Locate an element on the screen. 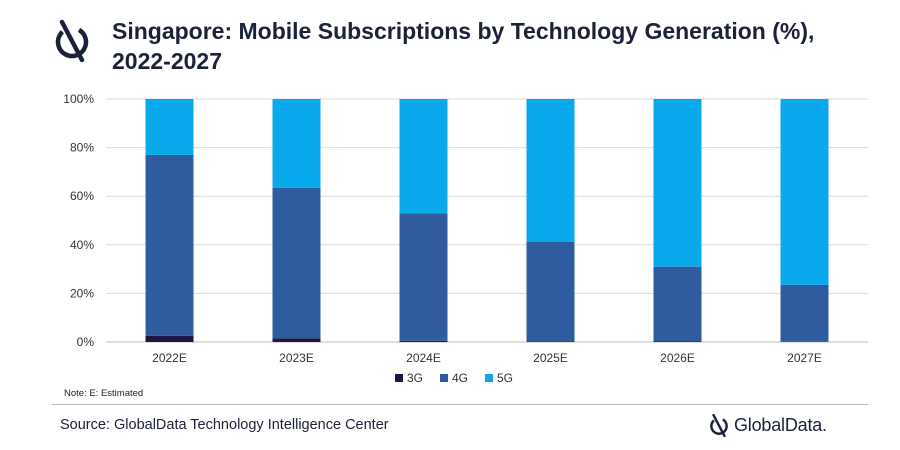  legend-swatch-5g is located at coordinates (489, 378).